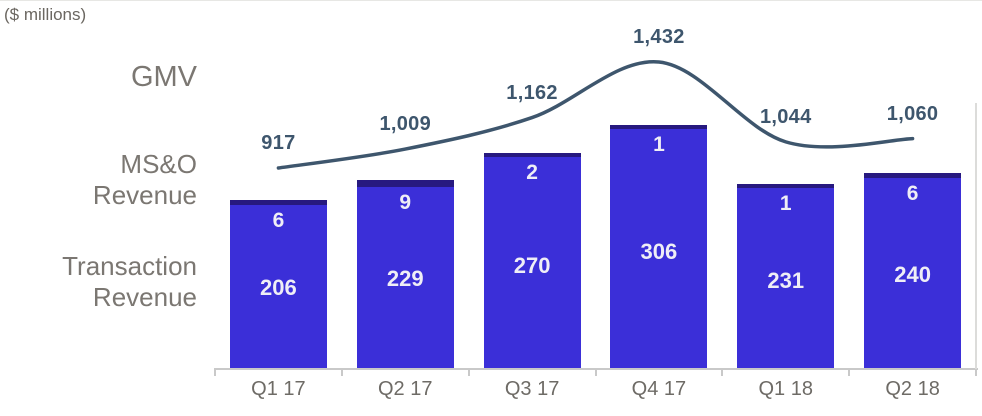  Describe the element at coordinates (278, 143) in the screenshot. I see `gmv-point-label-q1-17: 917` at that location.